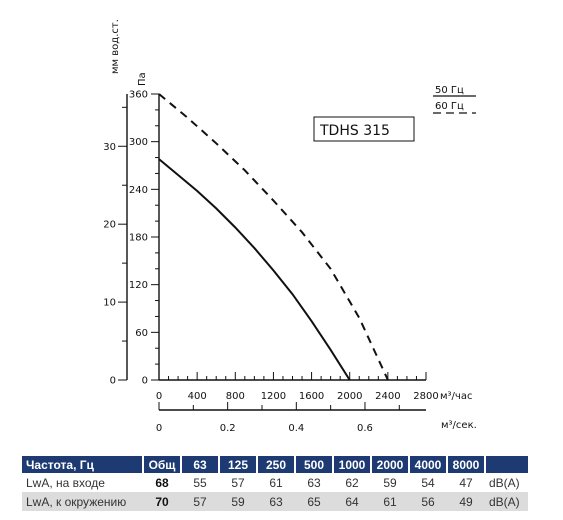  What do you see at coordinates (466, 482) in the screenshot?
I see `cell-value: 47` at bounding box center [466, 482].